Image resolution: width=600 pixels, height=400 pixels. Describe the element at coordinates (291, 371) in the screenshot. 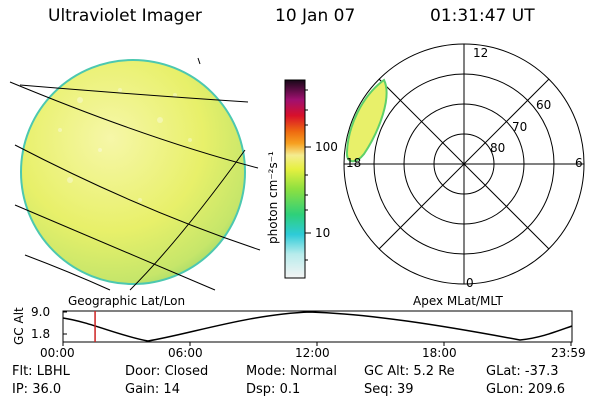

I see `info-mode: Mode: Normal` at that location.